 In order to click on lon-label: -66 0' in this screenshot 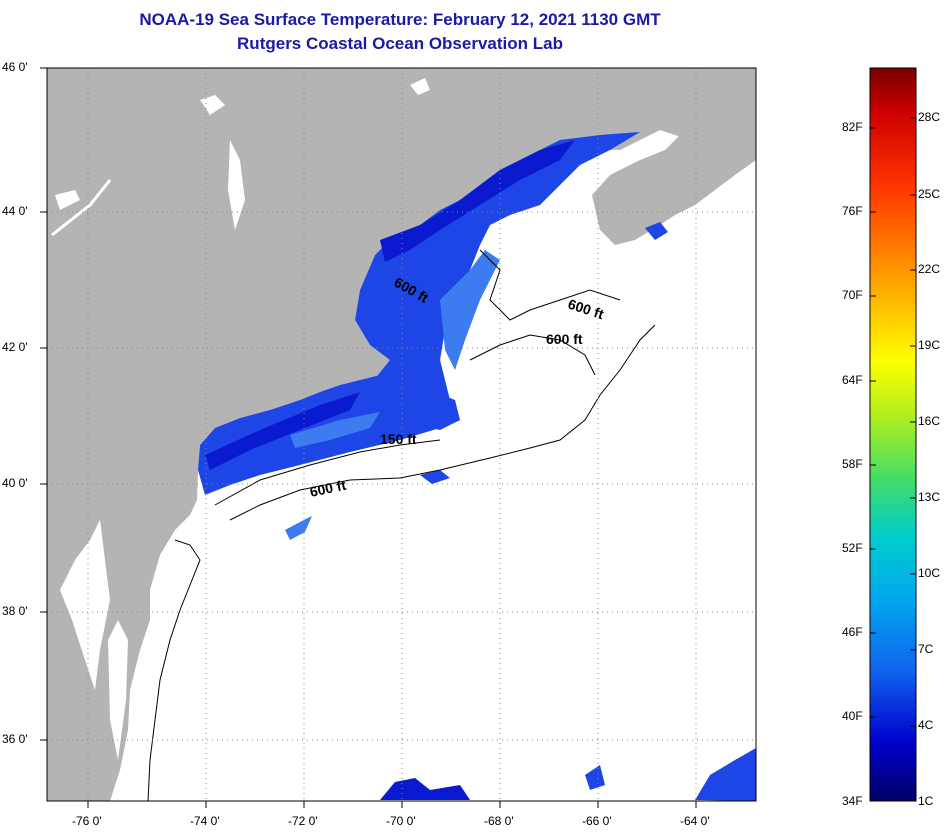, I will do `click(597, 821)`.